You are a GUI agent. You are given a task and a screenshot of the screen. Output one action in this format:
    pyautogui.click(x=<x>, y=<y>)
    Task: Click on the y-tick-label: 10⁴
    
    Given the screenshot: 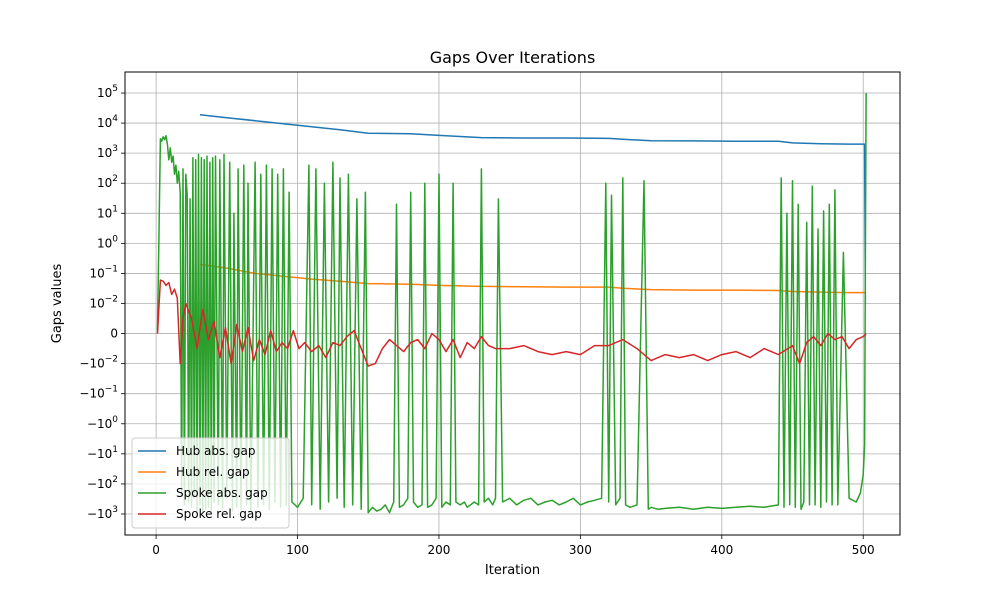 What is the action you would take?
    pyautogui.click(x=107, y=122)
    